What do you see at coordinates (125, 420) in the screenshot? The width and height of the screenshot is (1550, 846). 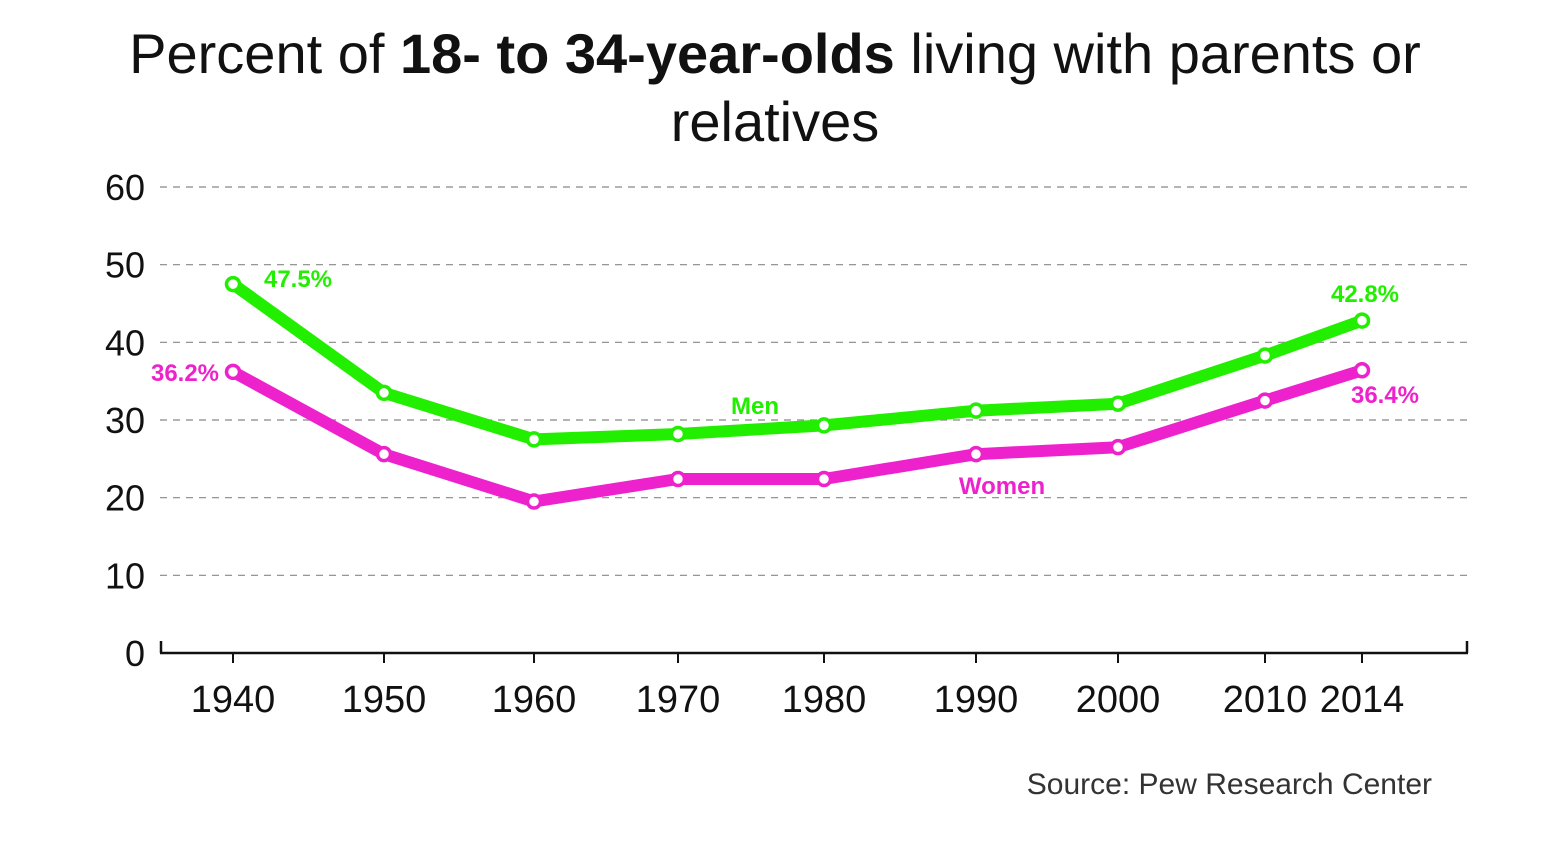 I see `y-tick-label-30: 30` at bounding box center [125, 420].